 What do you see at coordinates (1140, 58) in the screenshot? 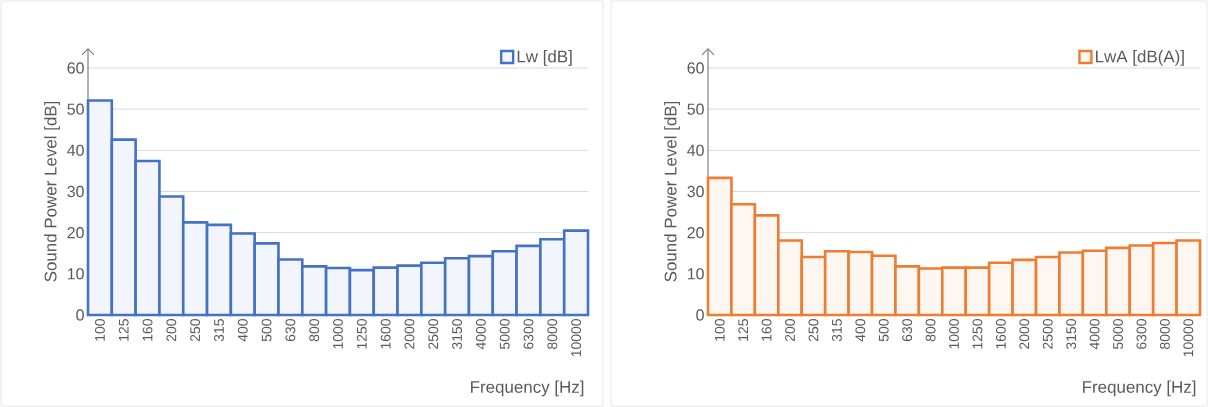
I see `legend-label: LwA [dB(A)]` at bounding box center [1140, 58].